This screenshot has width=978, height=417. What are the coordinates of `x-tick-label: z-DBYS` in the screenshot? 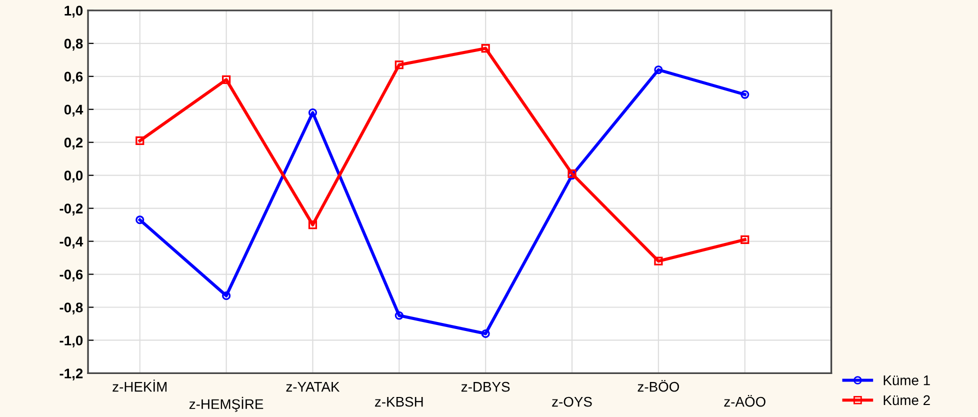 It's located at (485, 387).